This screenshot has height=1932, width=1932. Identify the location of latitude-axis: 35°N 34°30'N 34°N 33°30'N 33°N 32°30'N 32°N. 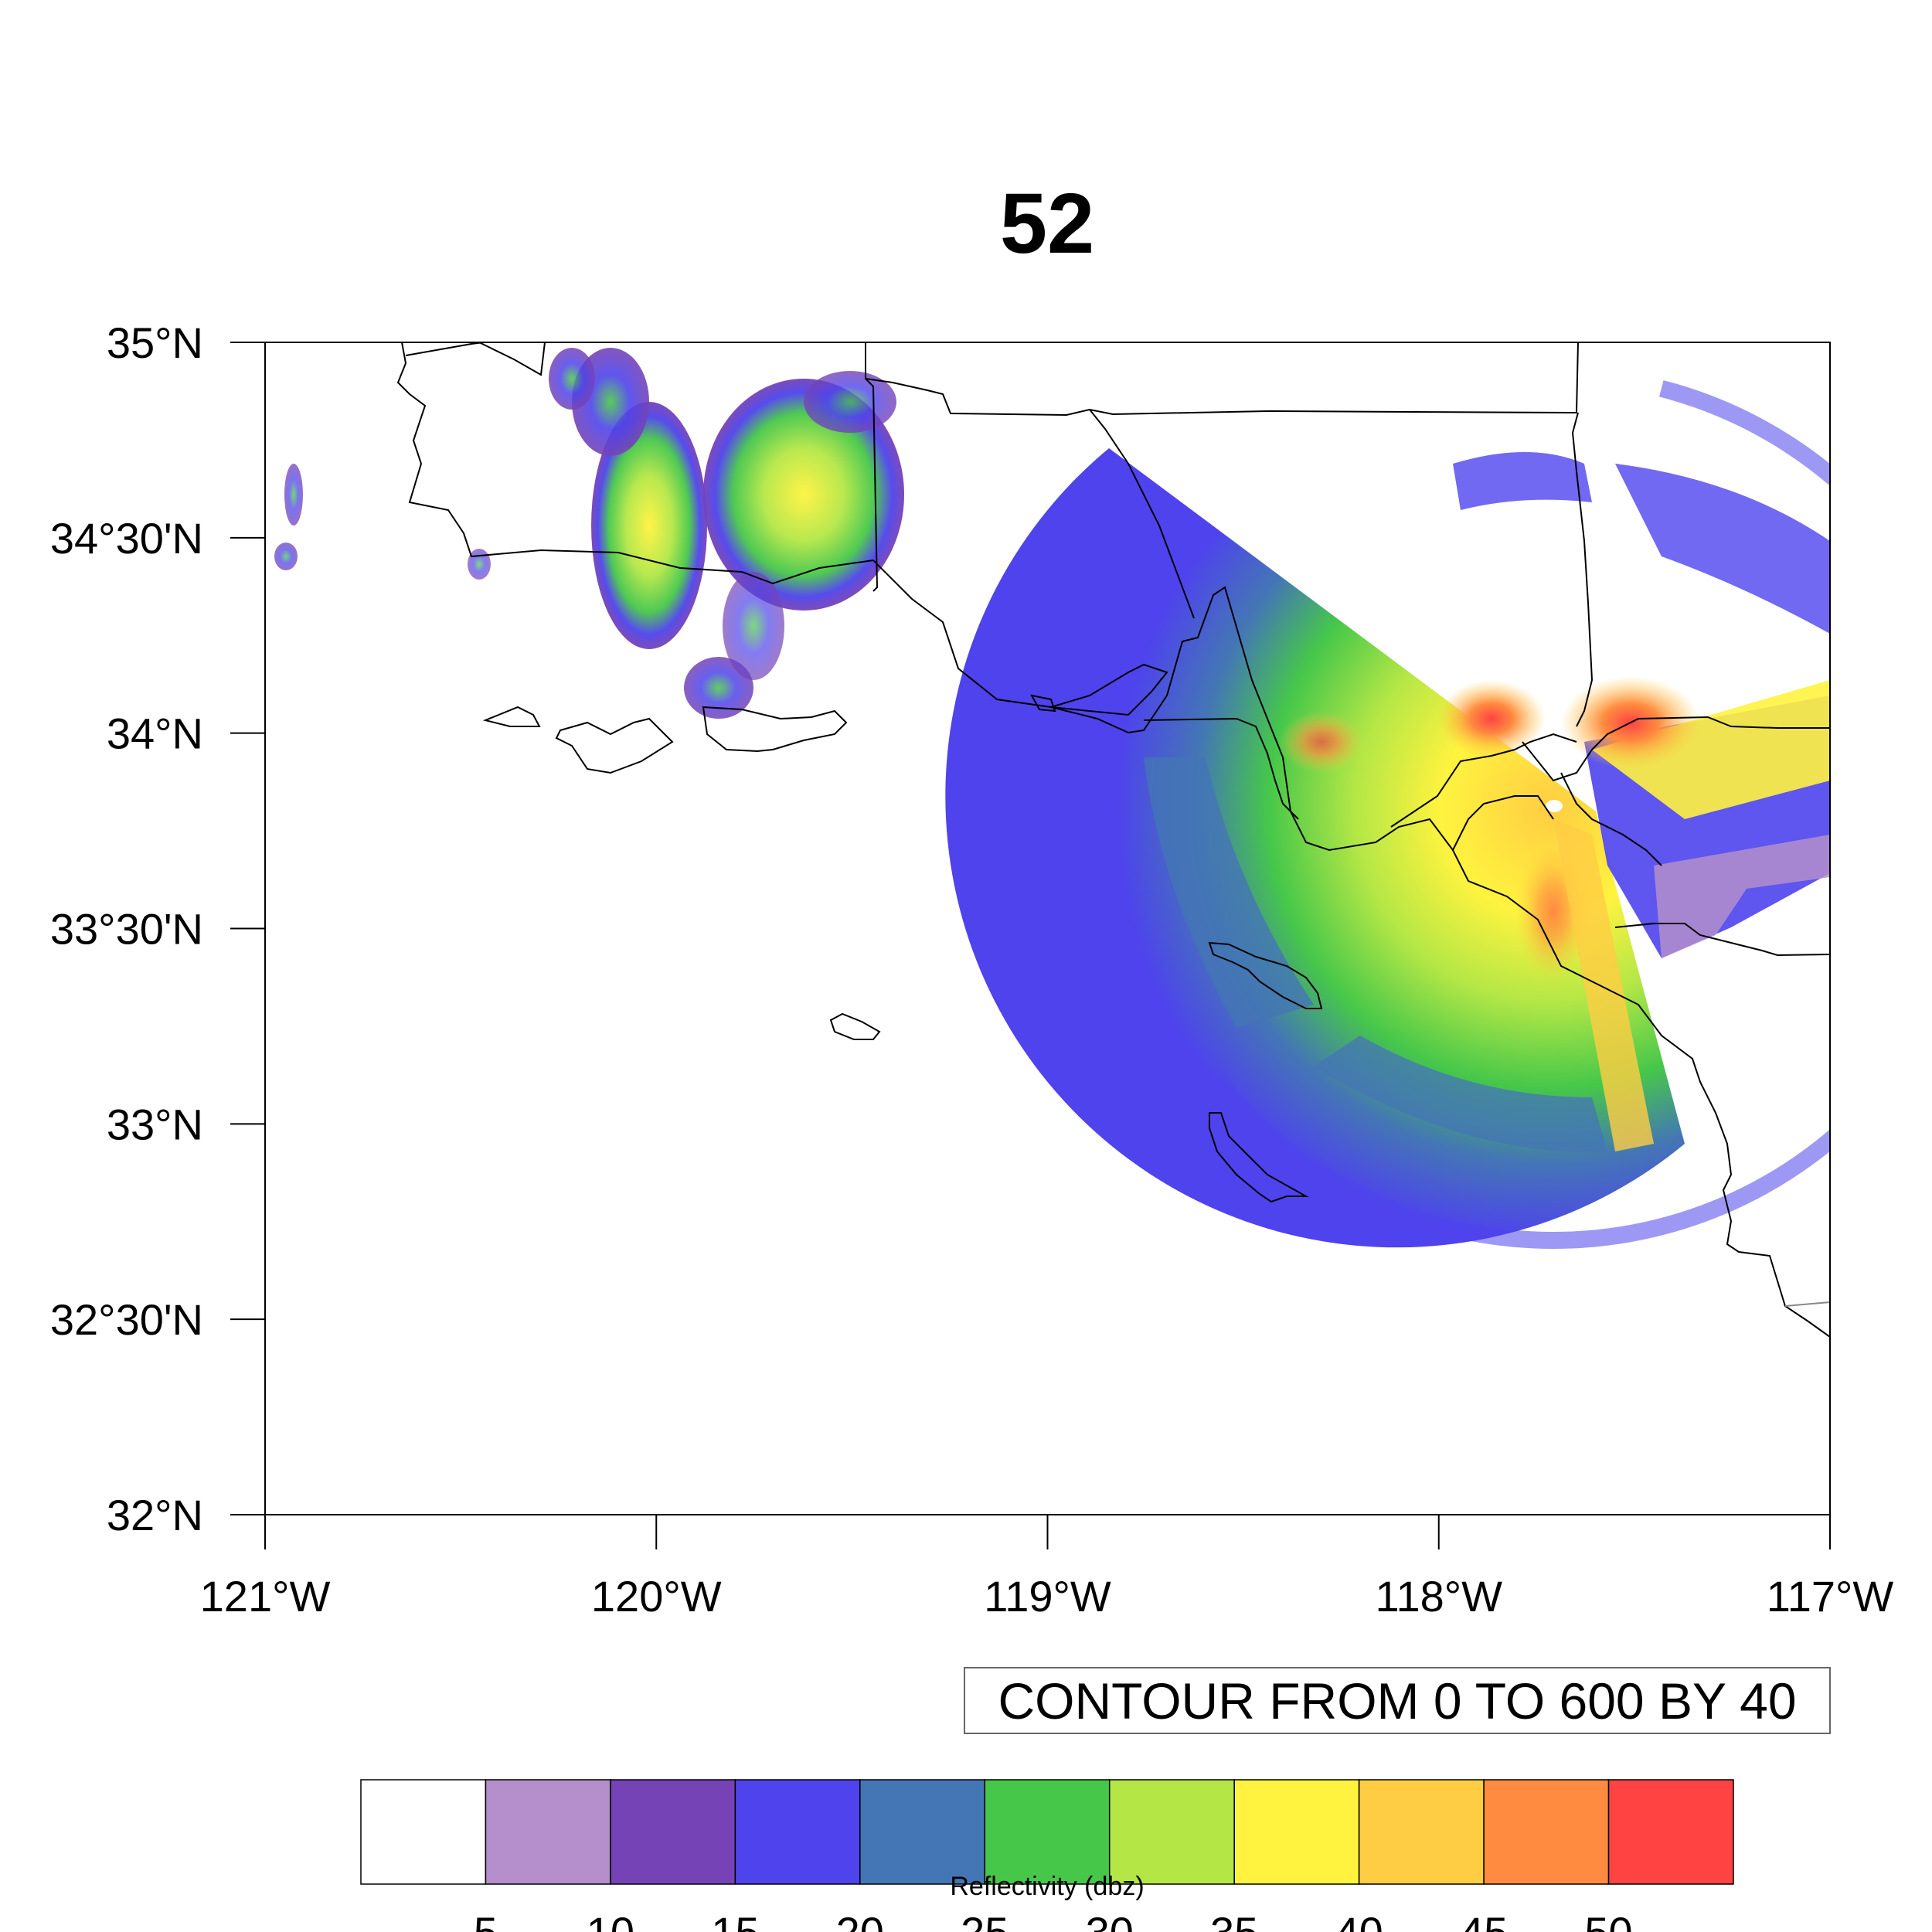
(158, 928).